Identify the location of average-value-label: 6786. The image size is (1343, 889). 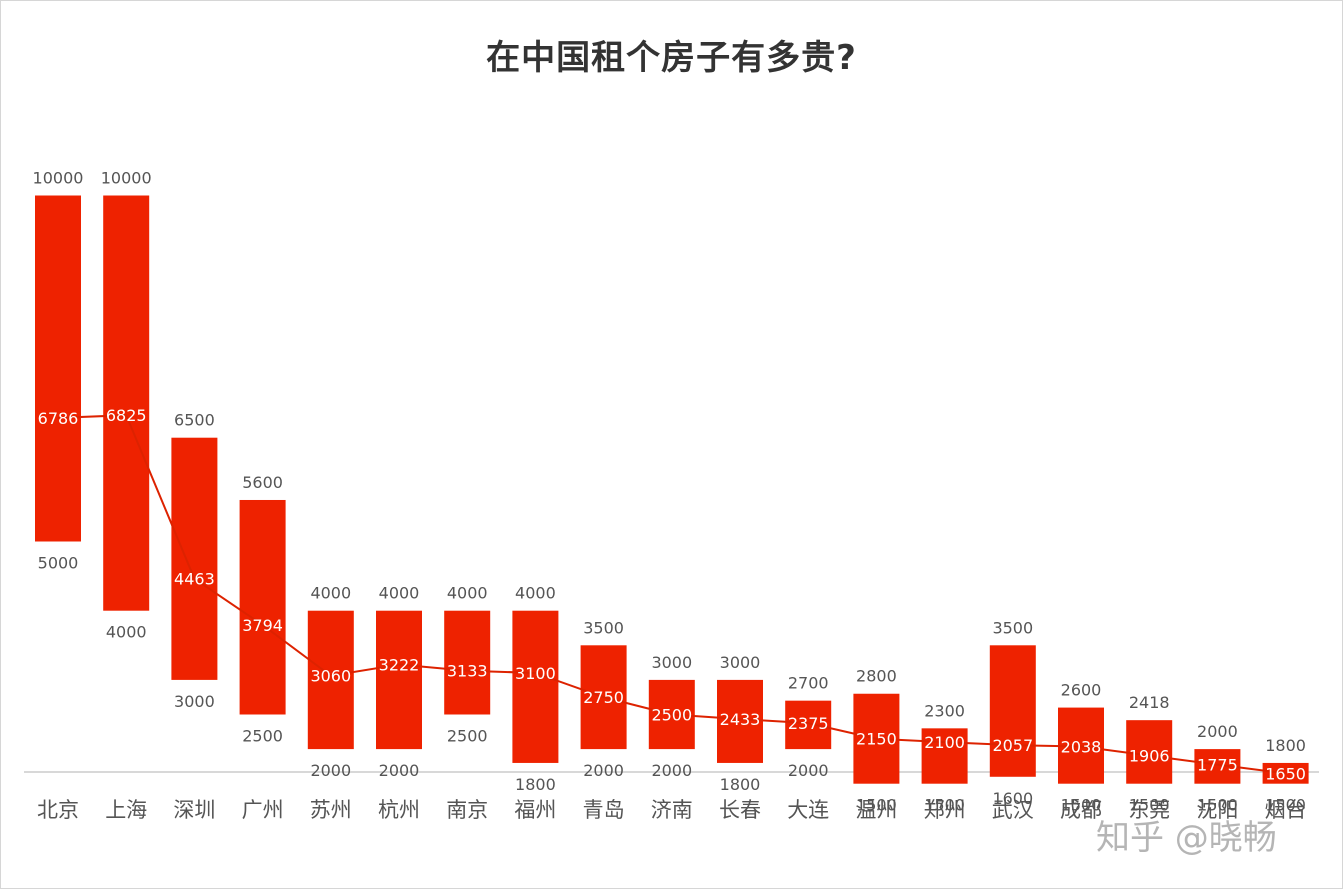
(58, 418).